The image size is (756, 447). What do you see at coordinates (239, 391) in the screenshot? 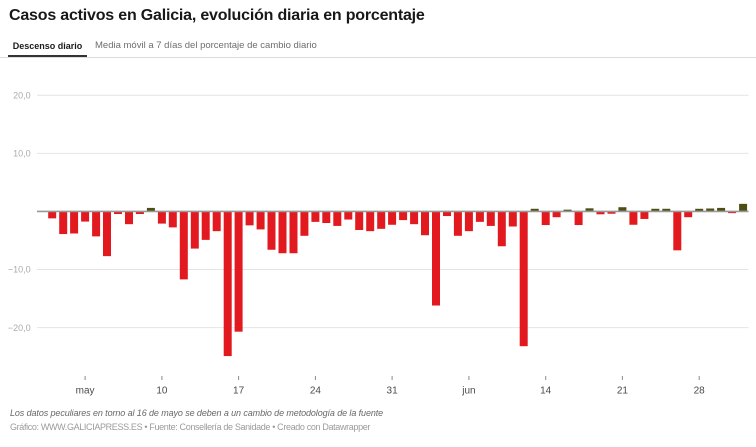
I see `svg-text: 17` at bounding box center [239, 391].